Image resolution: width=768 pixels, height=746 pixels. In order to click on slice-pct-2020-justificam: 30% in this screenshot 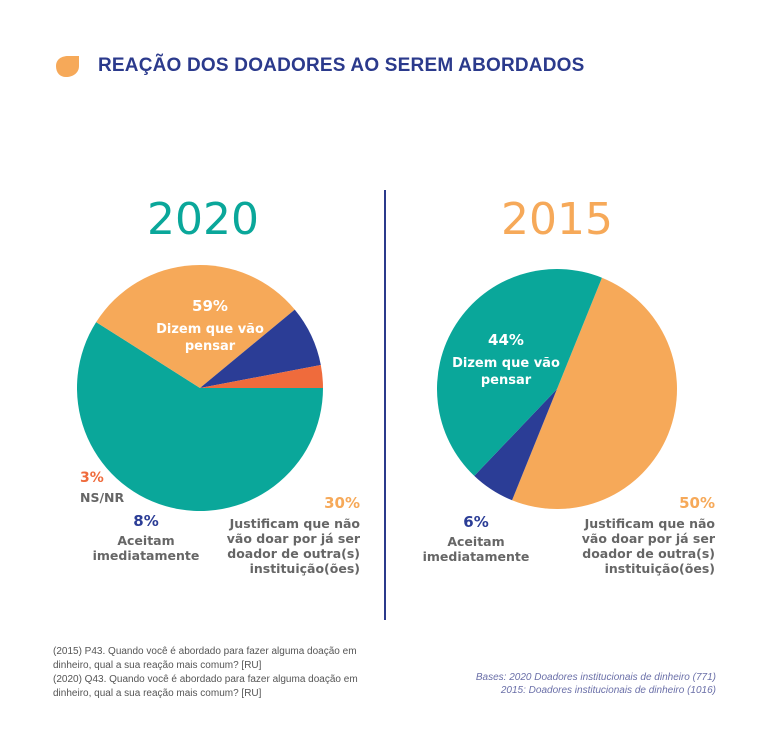, I will do `click(342, 503)`.